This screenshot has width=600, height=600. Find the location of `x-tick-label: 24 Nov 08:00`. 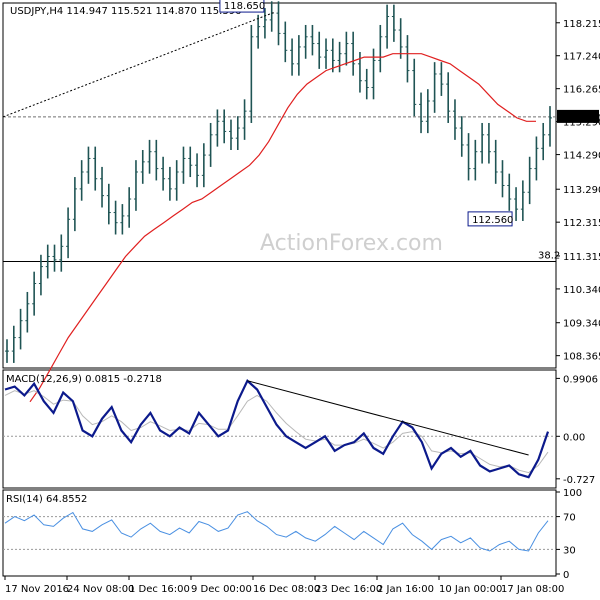

x-tick-label: 24 Nov 08:00 is located at coordinates (100, 589).